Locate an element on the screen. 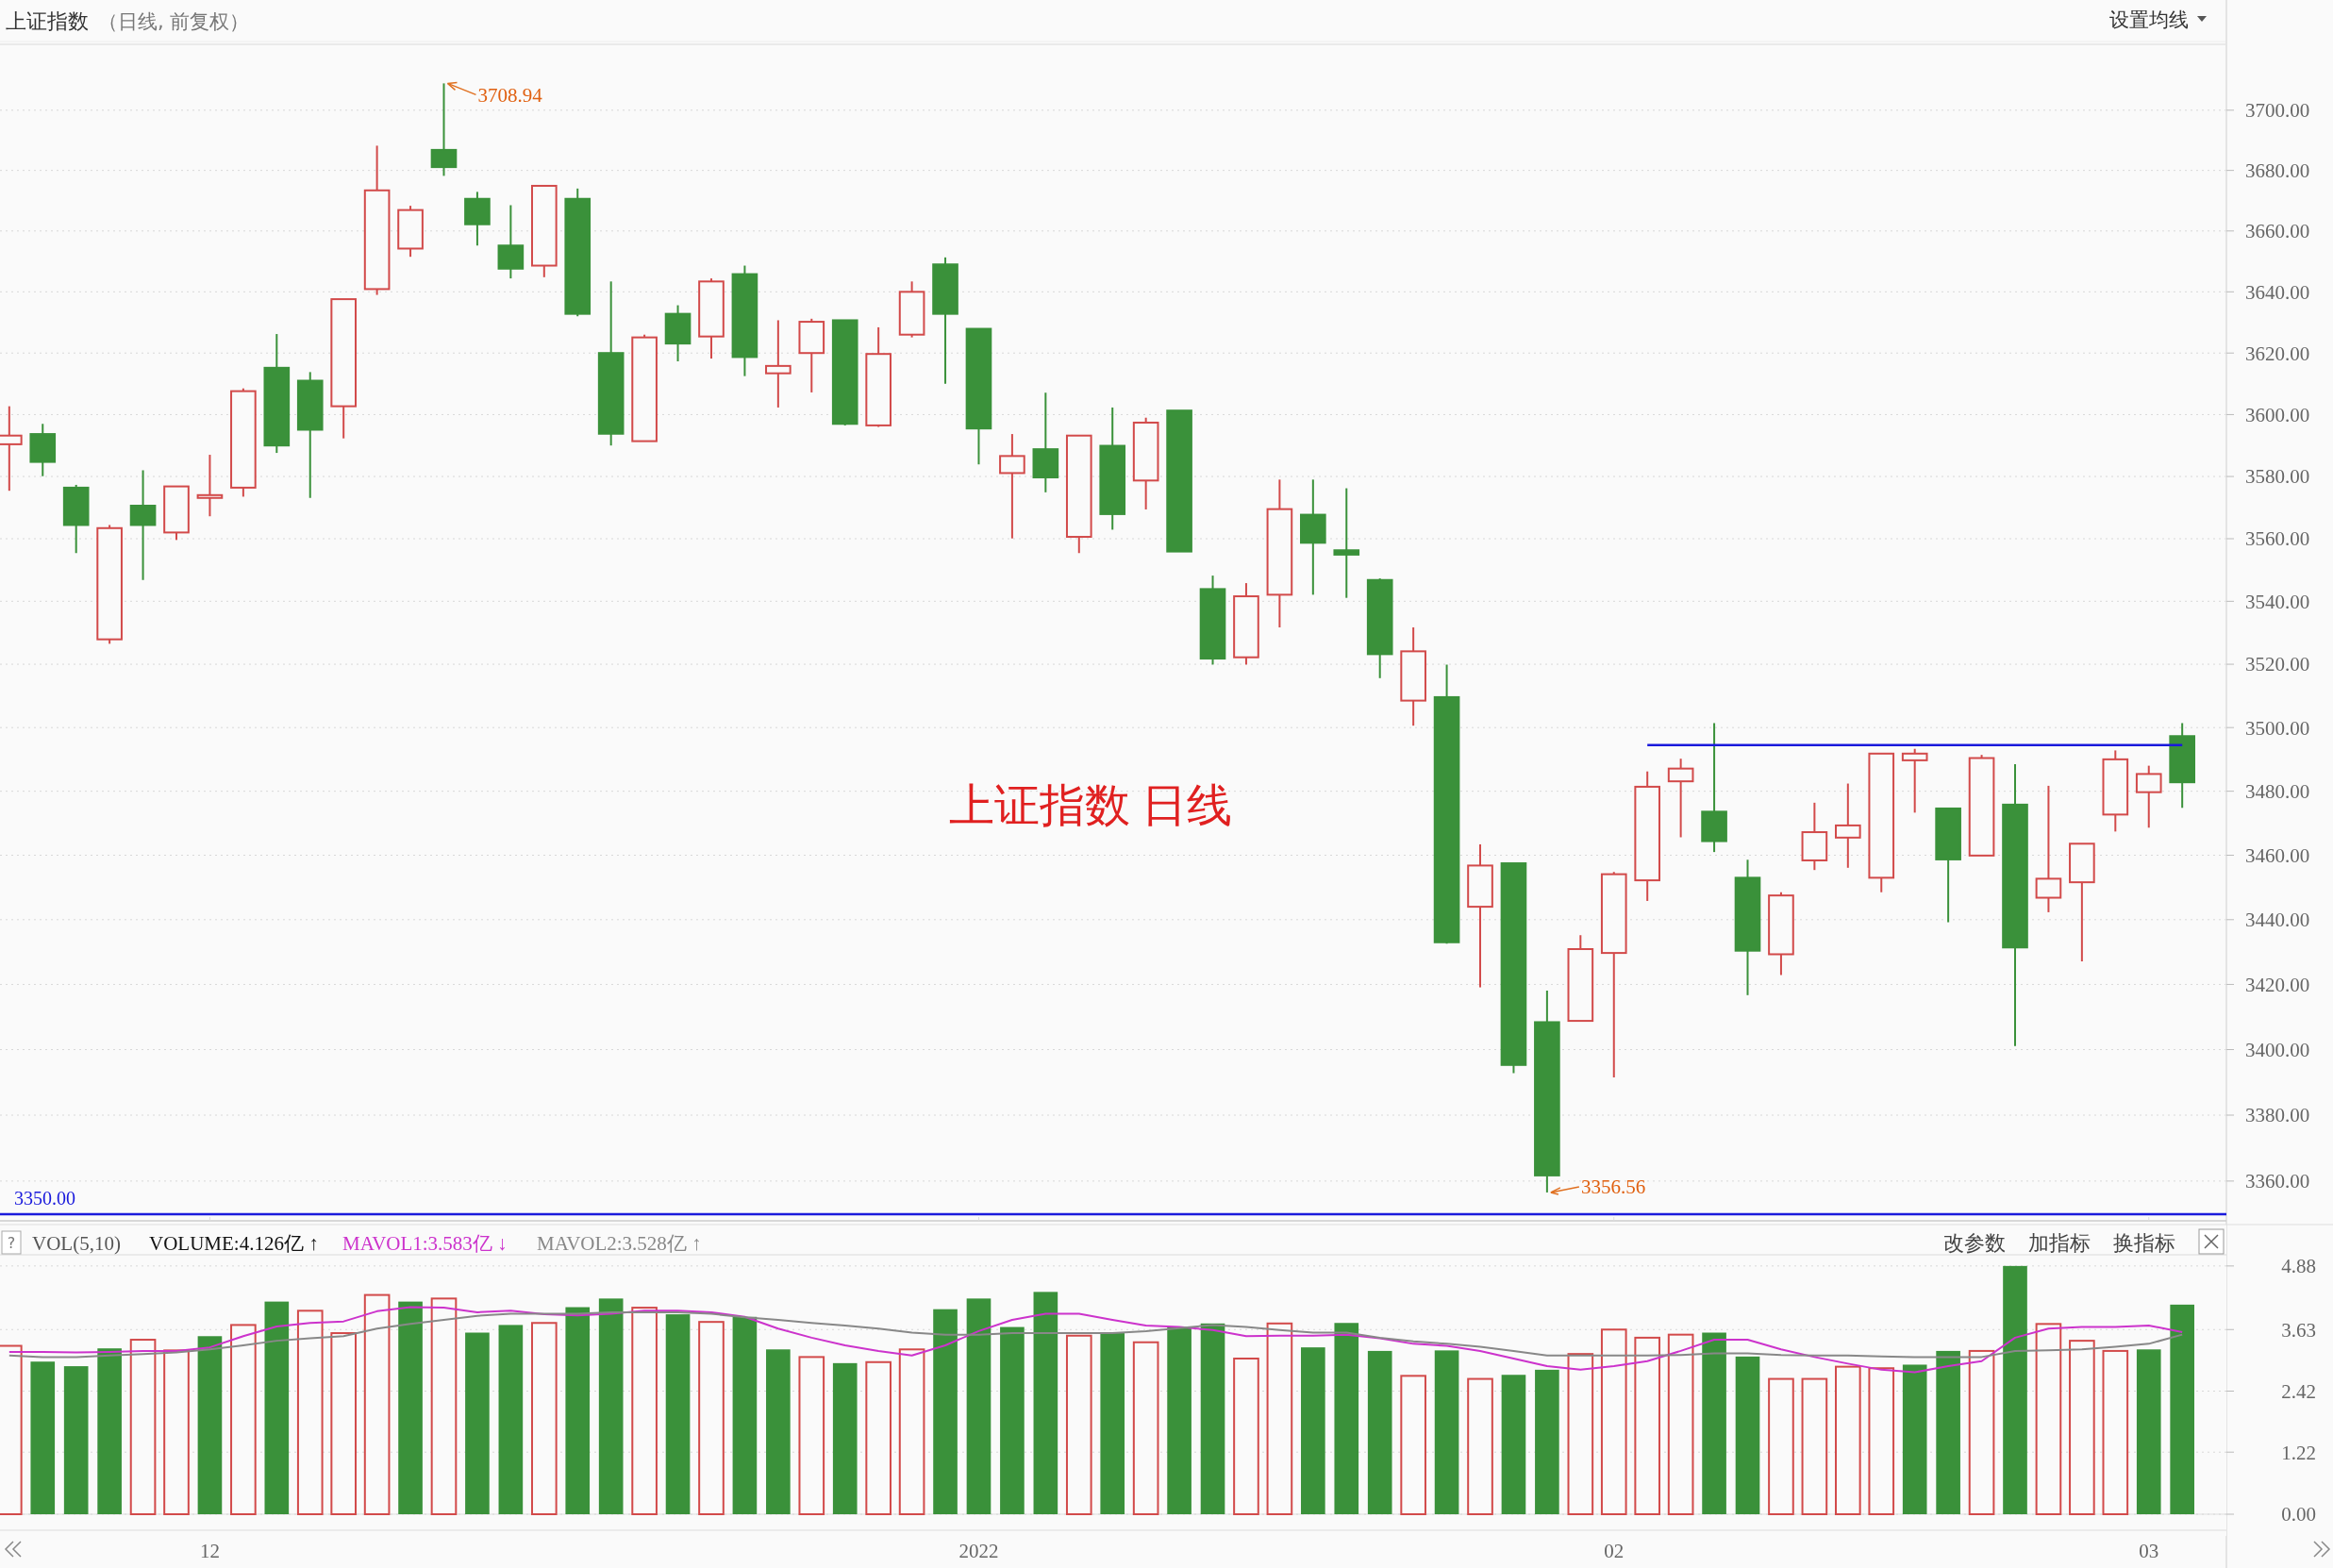 The width and height of the screenshot is (2333, 1568). y-tick-label: 3580.00 is located at coordinates (2278, 477).